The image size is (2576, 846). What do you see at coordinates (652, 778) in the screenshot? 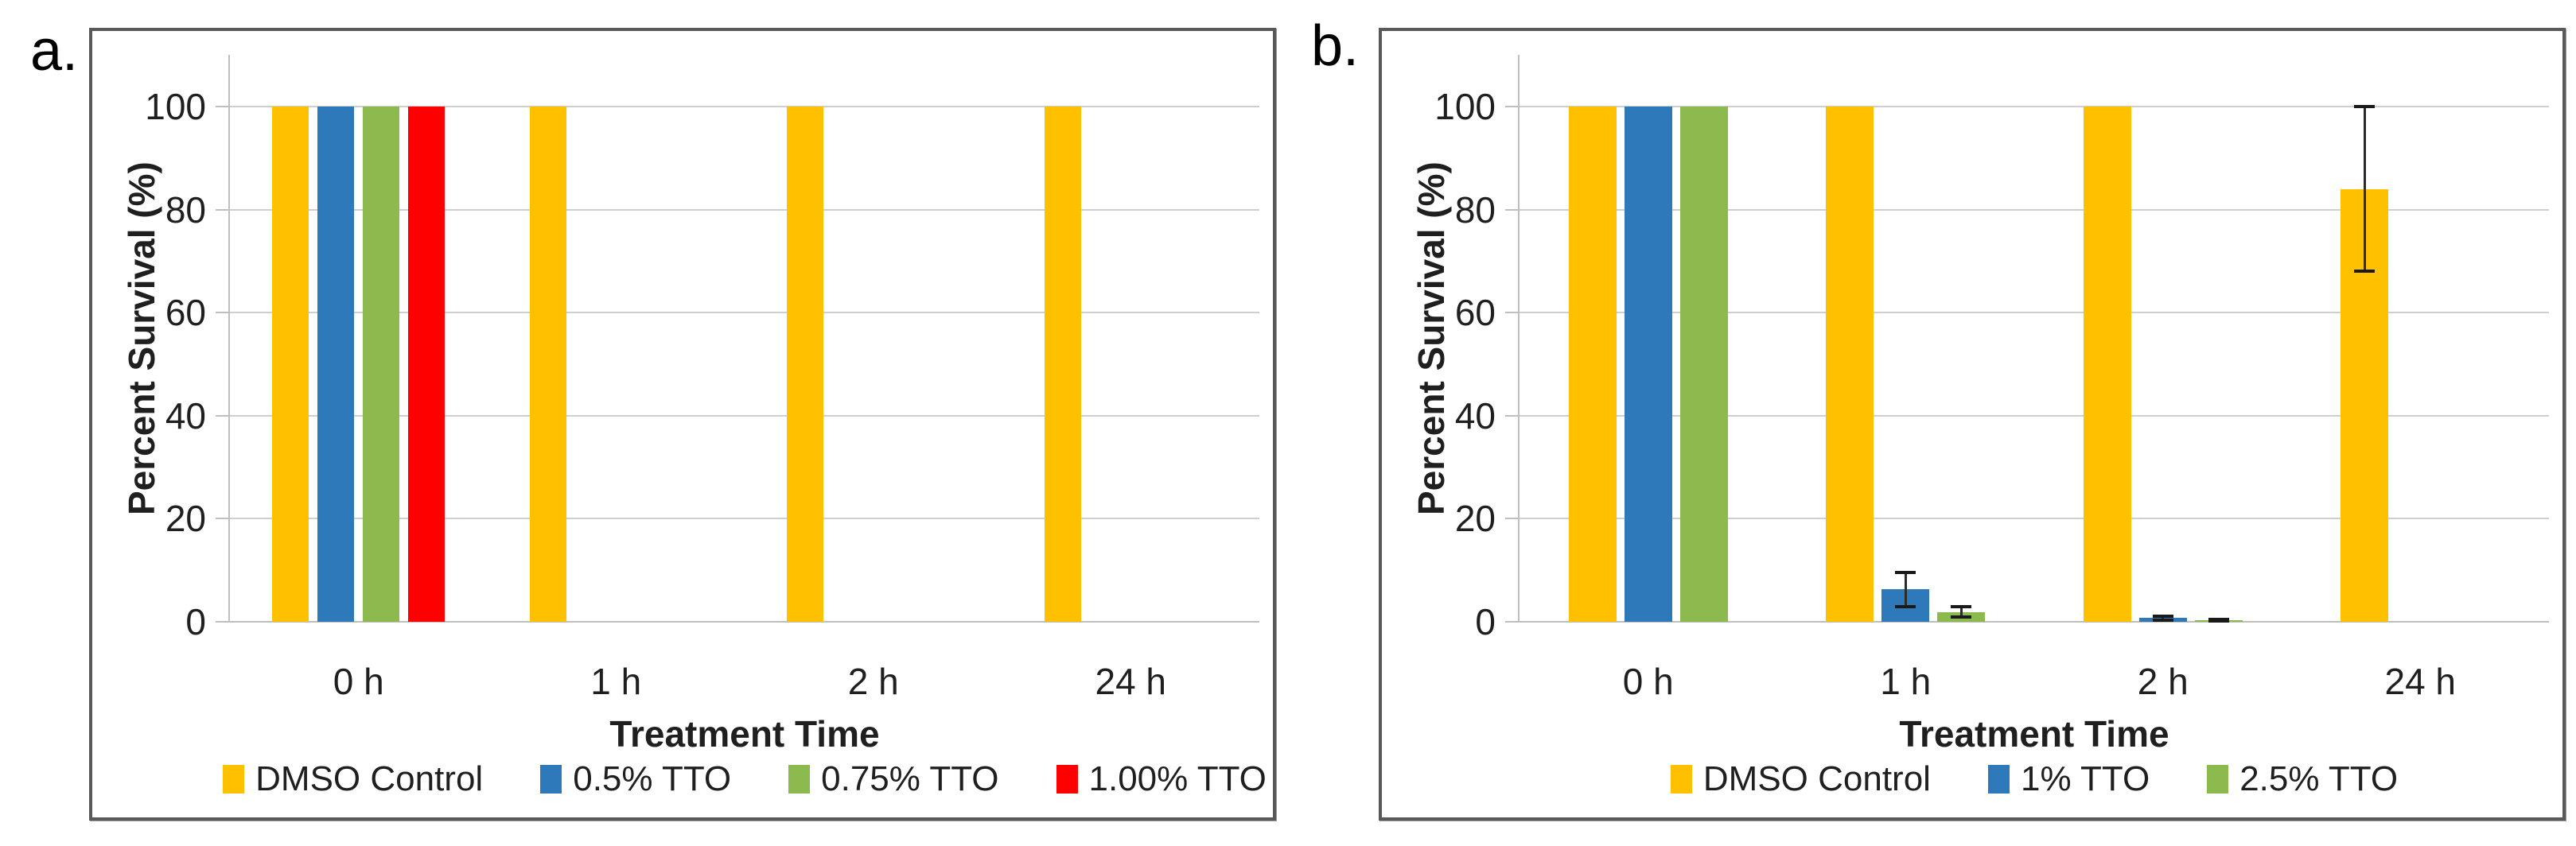
I see `legend-label: 0.5% TTO` at bounding box center [652, 778].